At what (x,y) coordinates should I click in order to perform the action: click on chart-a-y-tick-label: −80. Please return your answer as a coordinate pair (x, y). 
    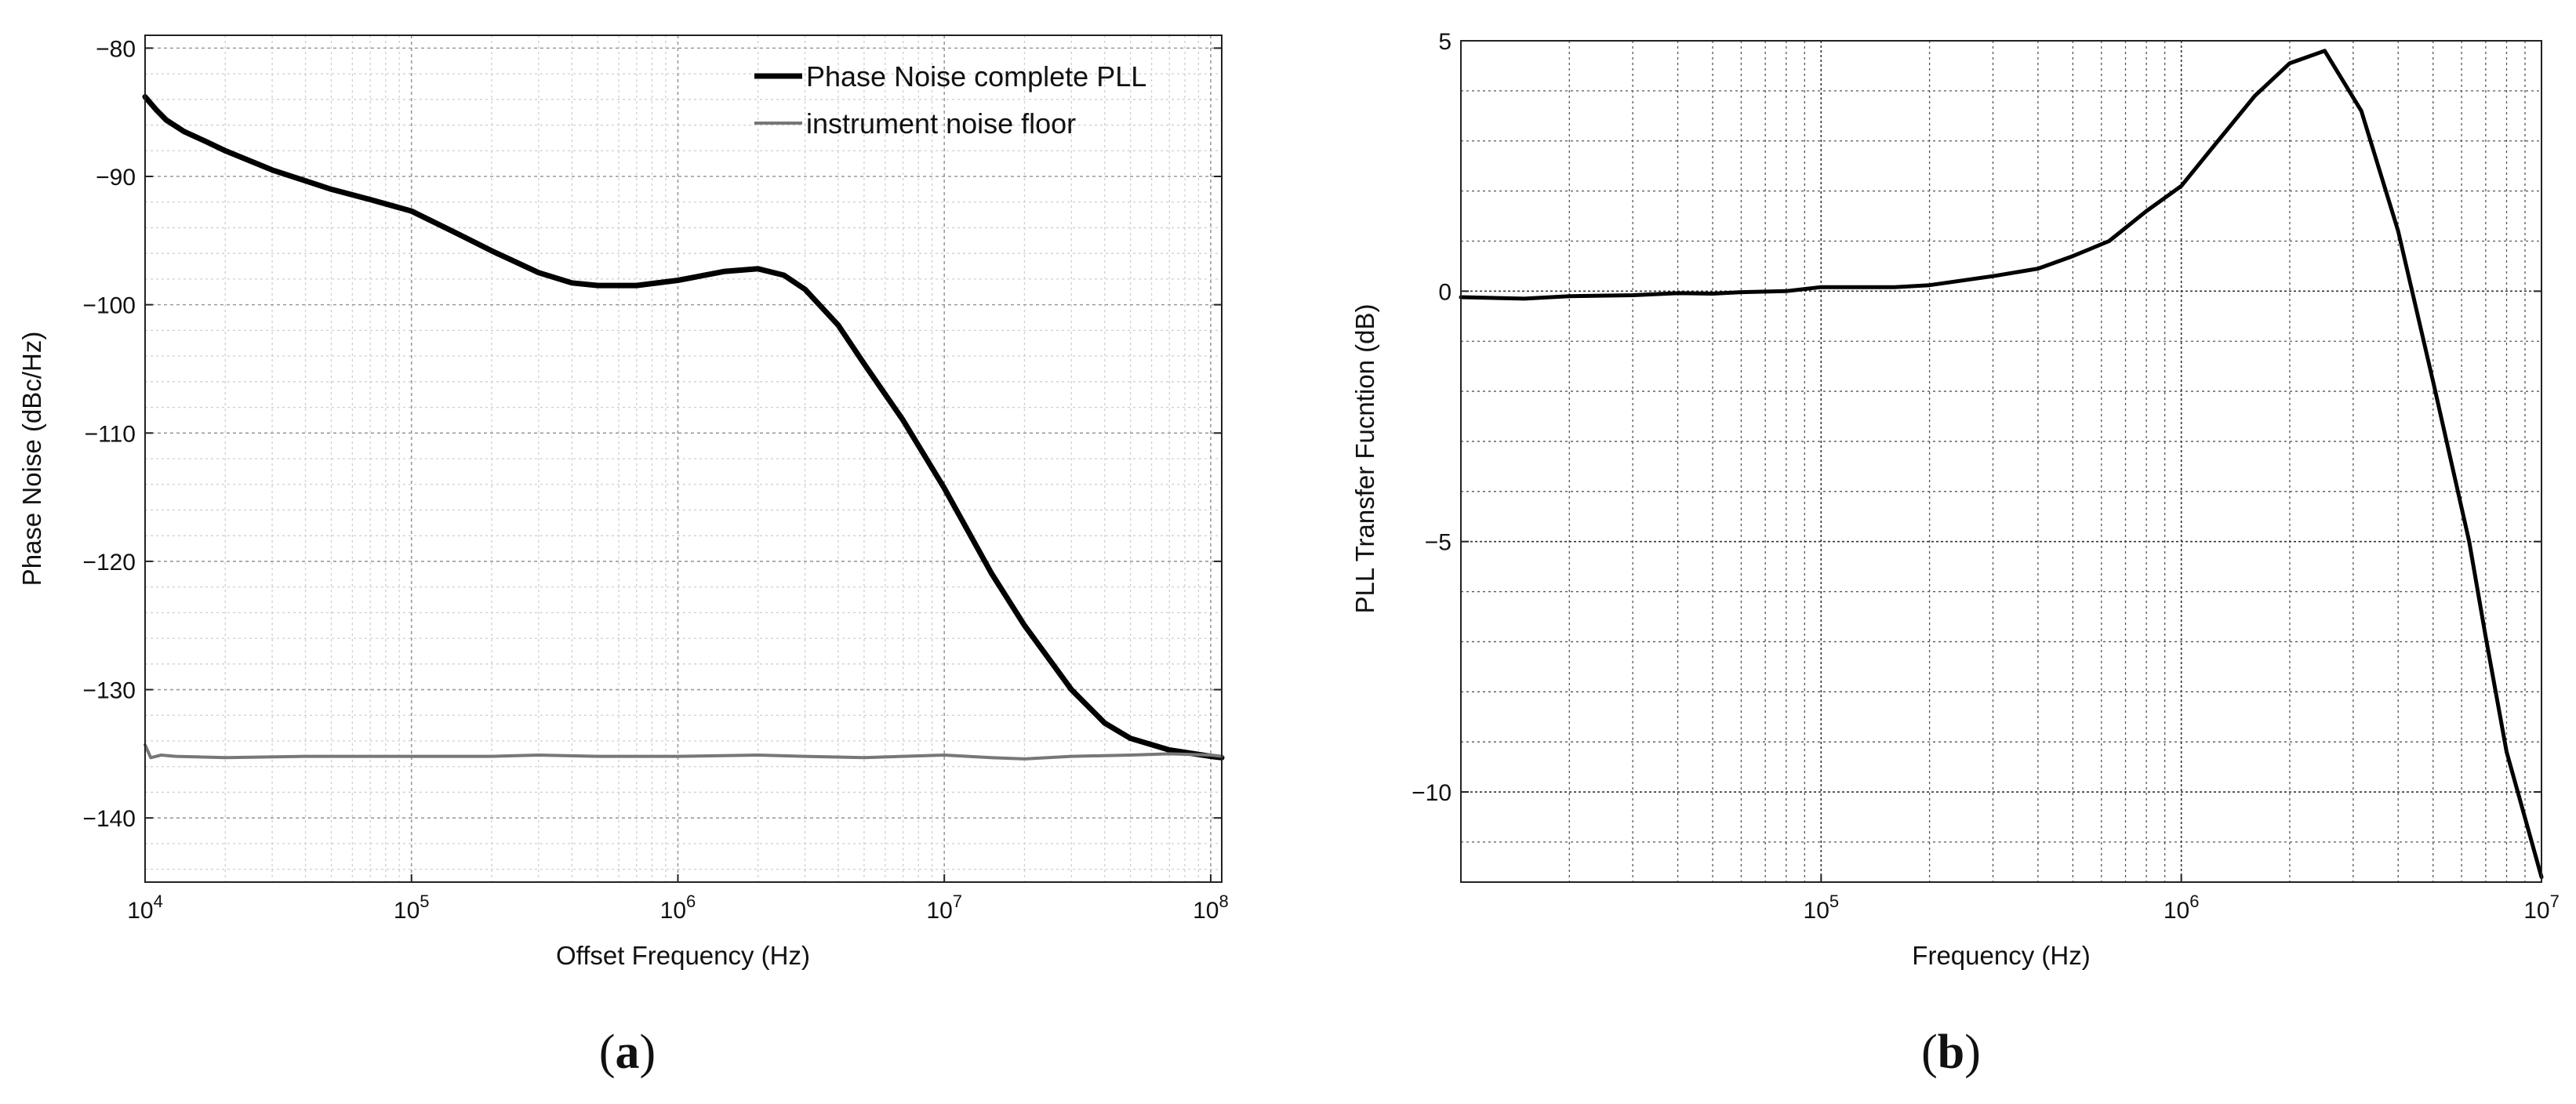
    Looking at the image, I should click on (116, 49).